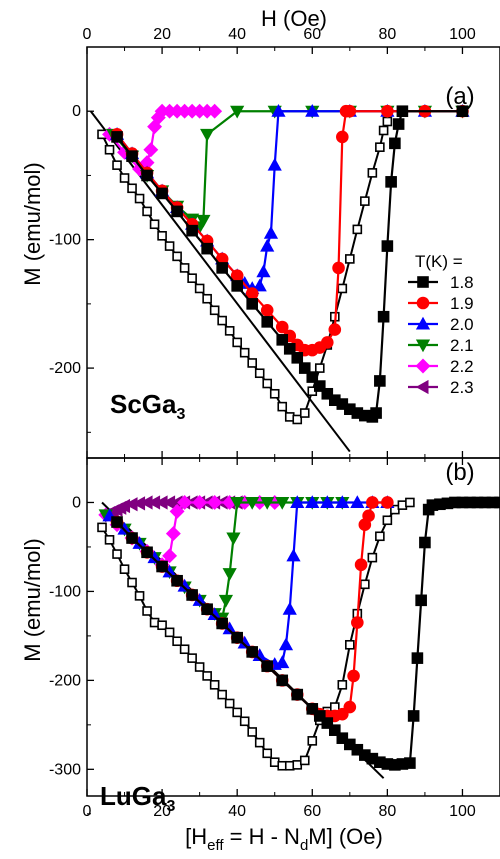 The image size is (500, 859). Describe the element at coordinates (462, 811) in the screenshot. I see `x-tick-label: 100` at that location.